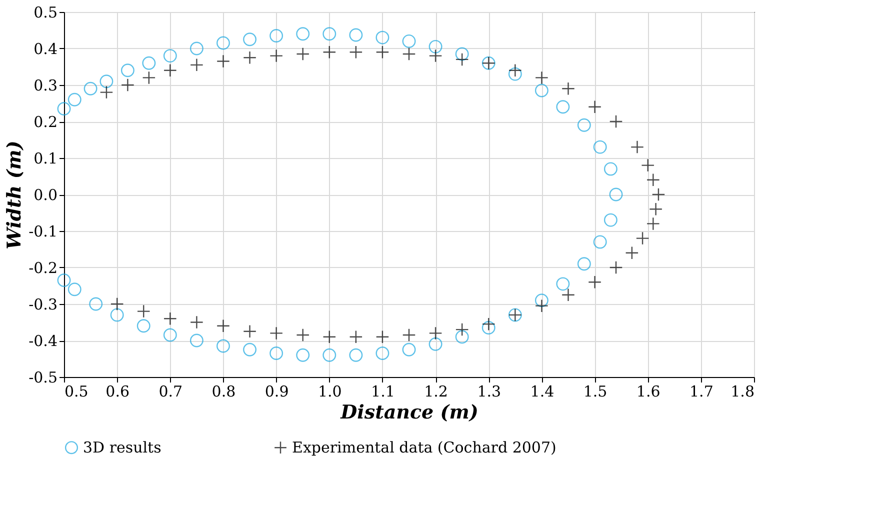  I want to click on y-tick-label: -0.4, so click(43, 341).